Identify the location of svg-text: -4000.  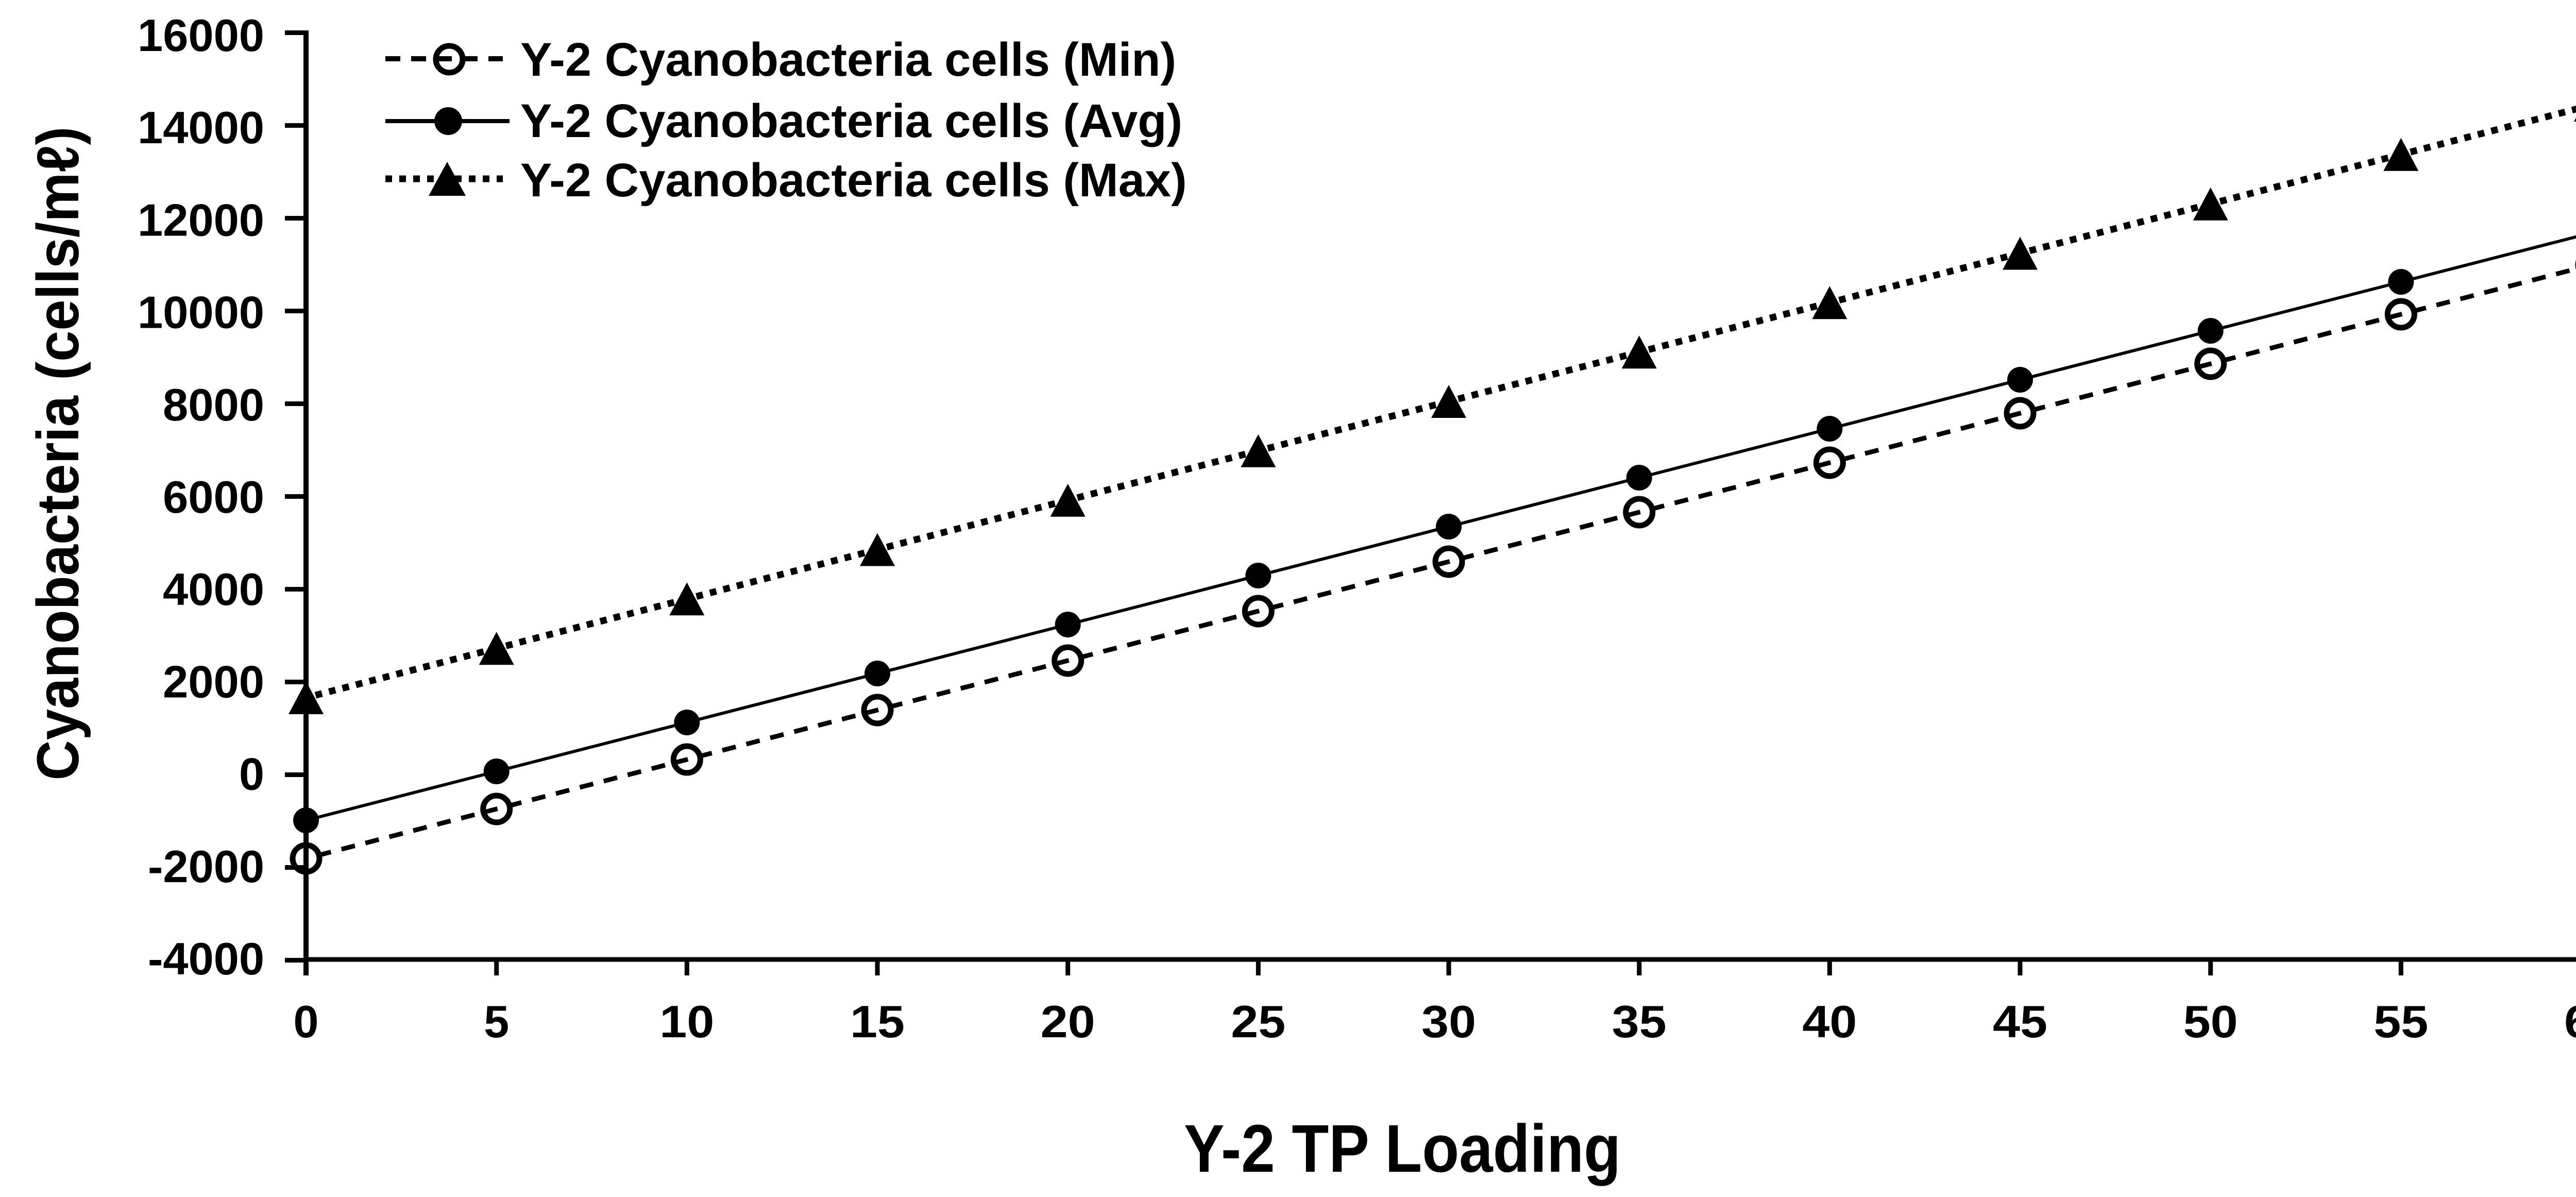
(206, 959).